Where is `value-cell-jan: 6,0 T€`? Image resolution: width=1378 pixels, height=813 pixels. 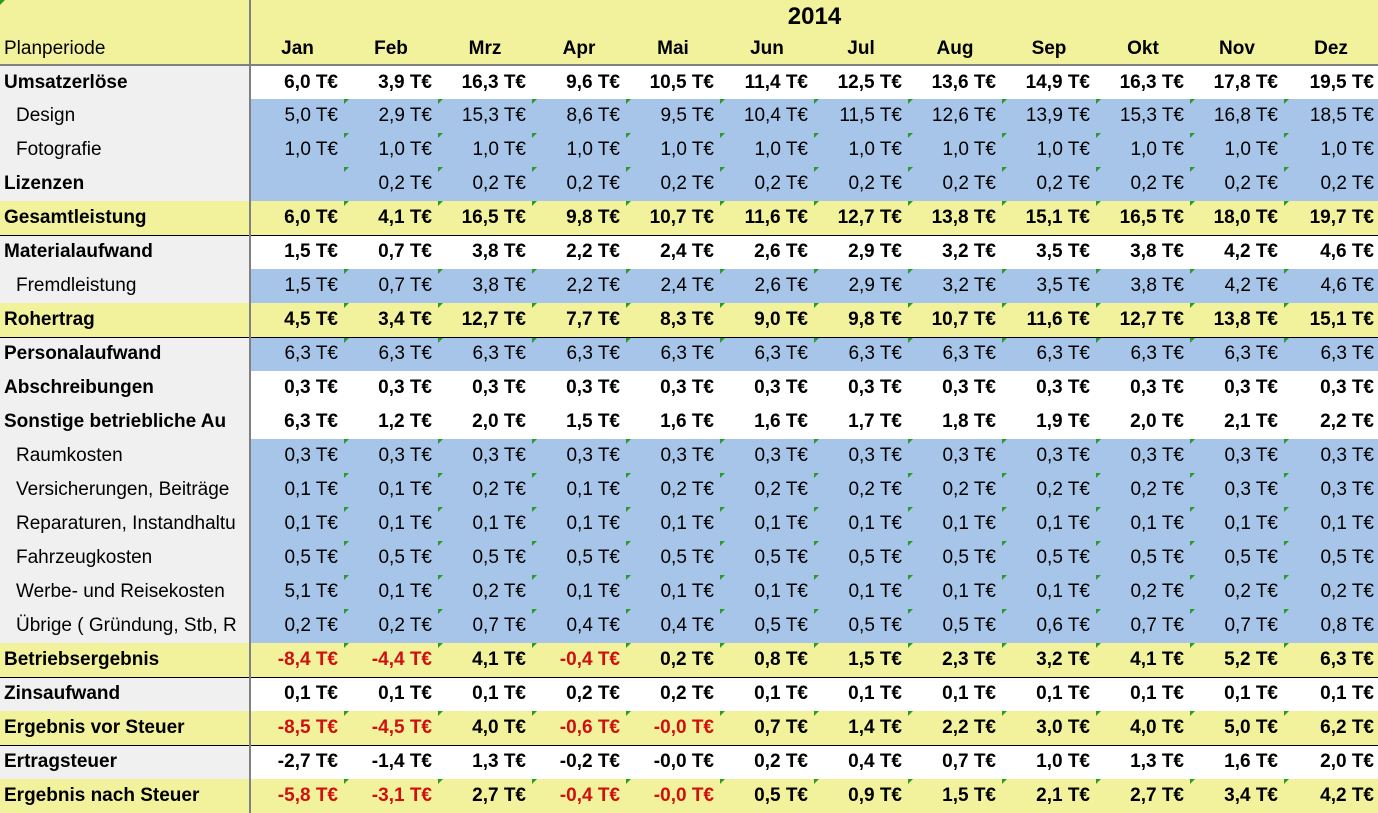
value-cell-jan: 6,0 T€ is located at coordinates (297, 82).